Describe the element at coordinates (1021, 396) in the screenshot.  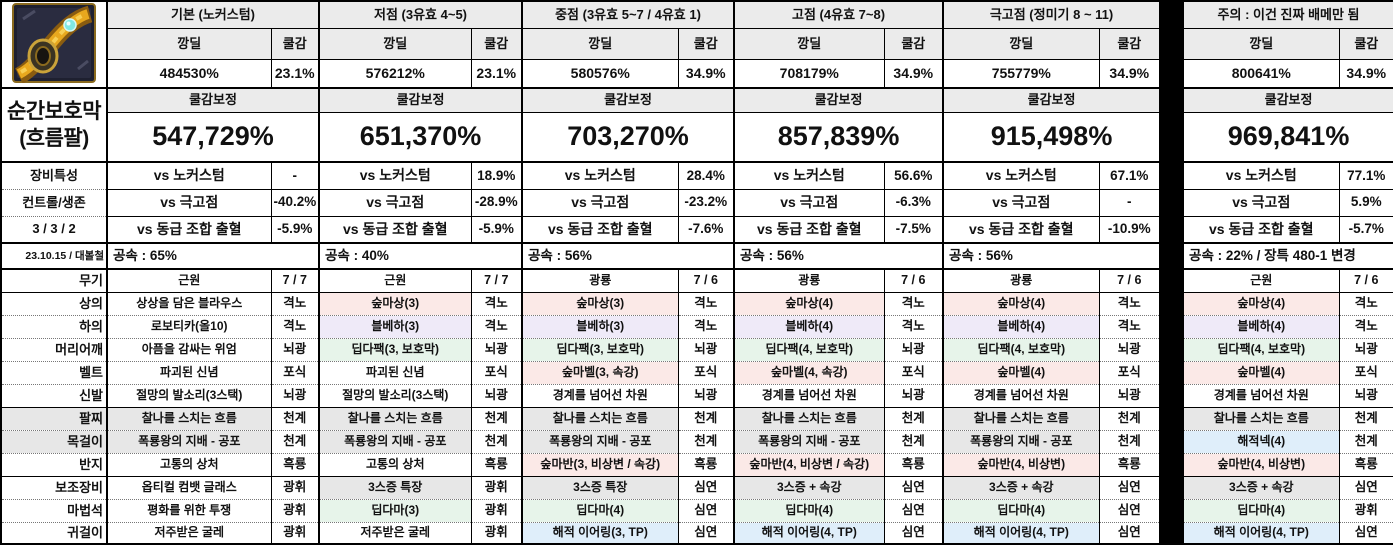
I see `group-4-equip-5-item: 경계를 넘어선 차원` at that location.